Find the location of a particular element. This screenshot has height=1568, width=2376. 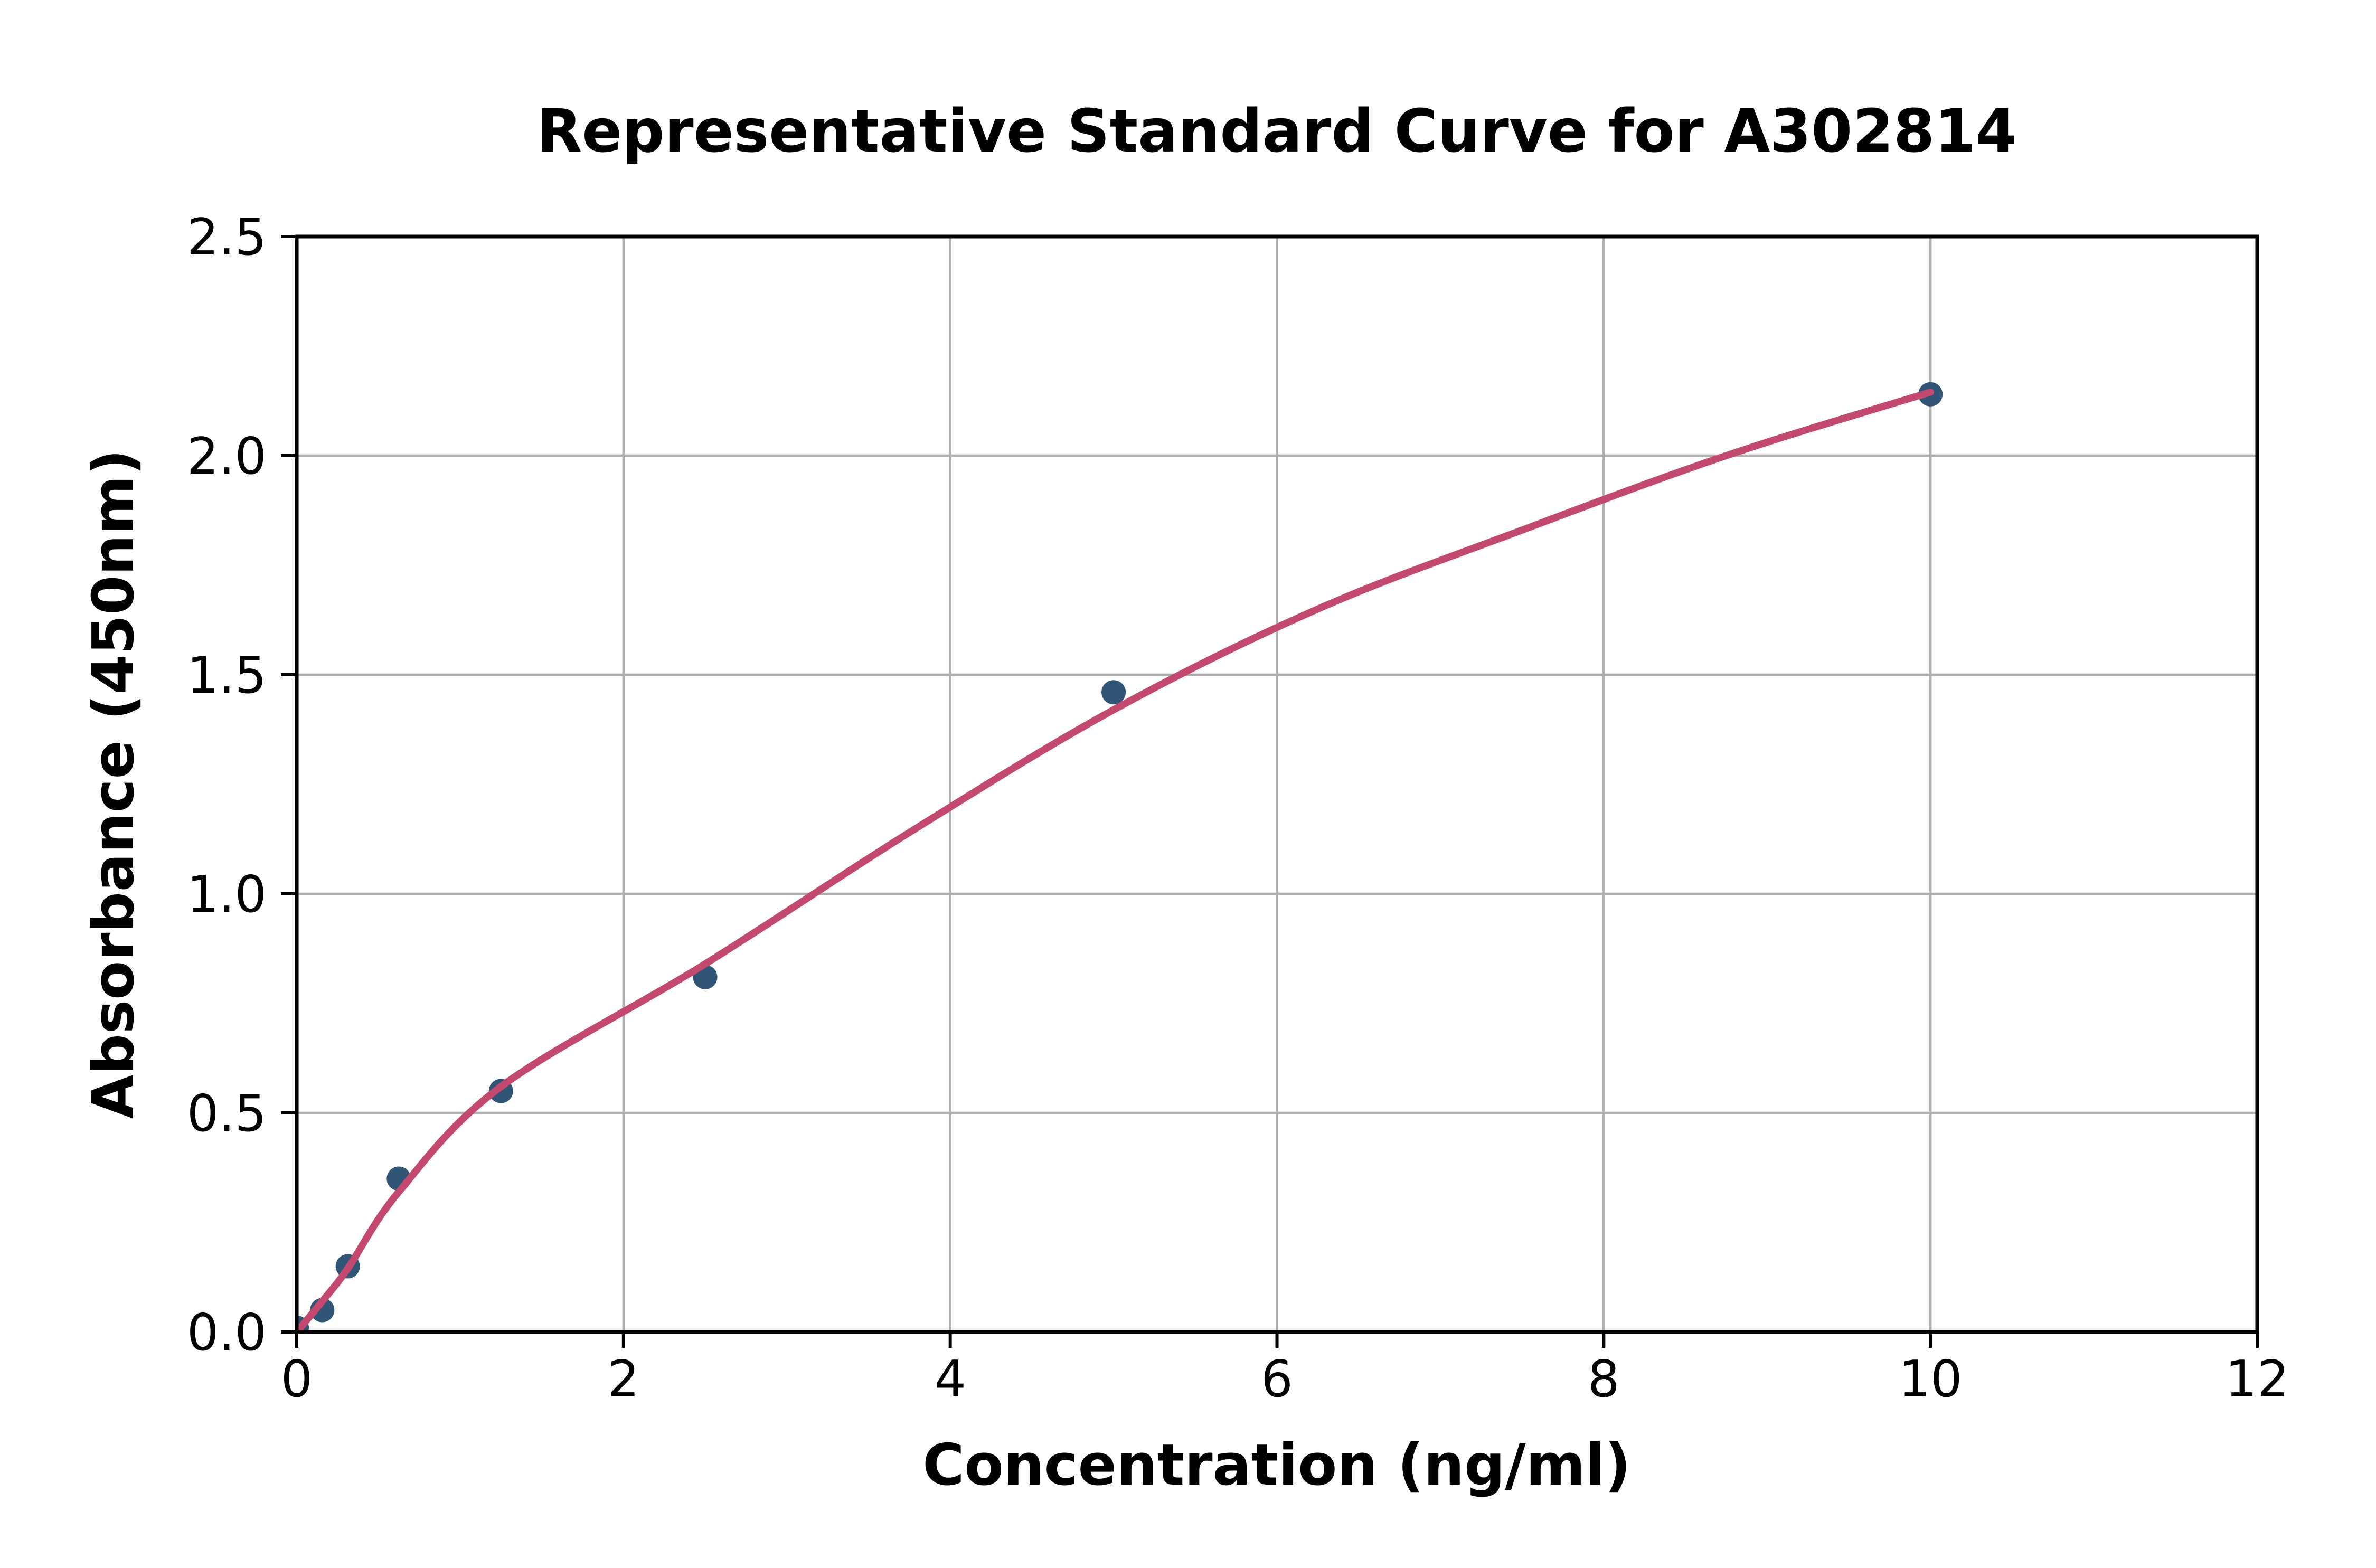

y-tick-label: 0.5 is located at coordinates (227, 1114).